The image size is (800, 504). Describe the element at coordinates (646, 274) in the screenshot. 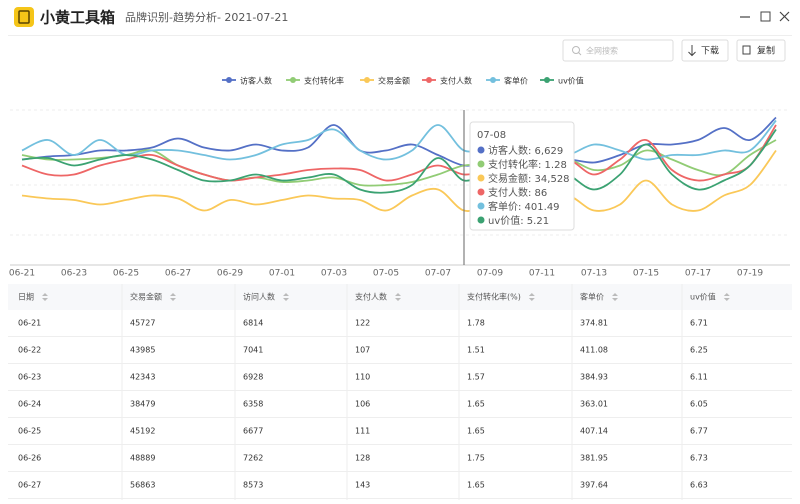

I see `x-tick-label: 07-15` at that location.